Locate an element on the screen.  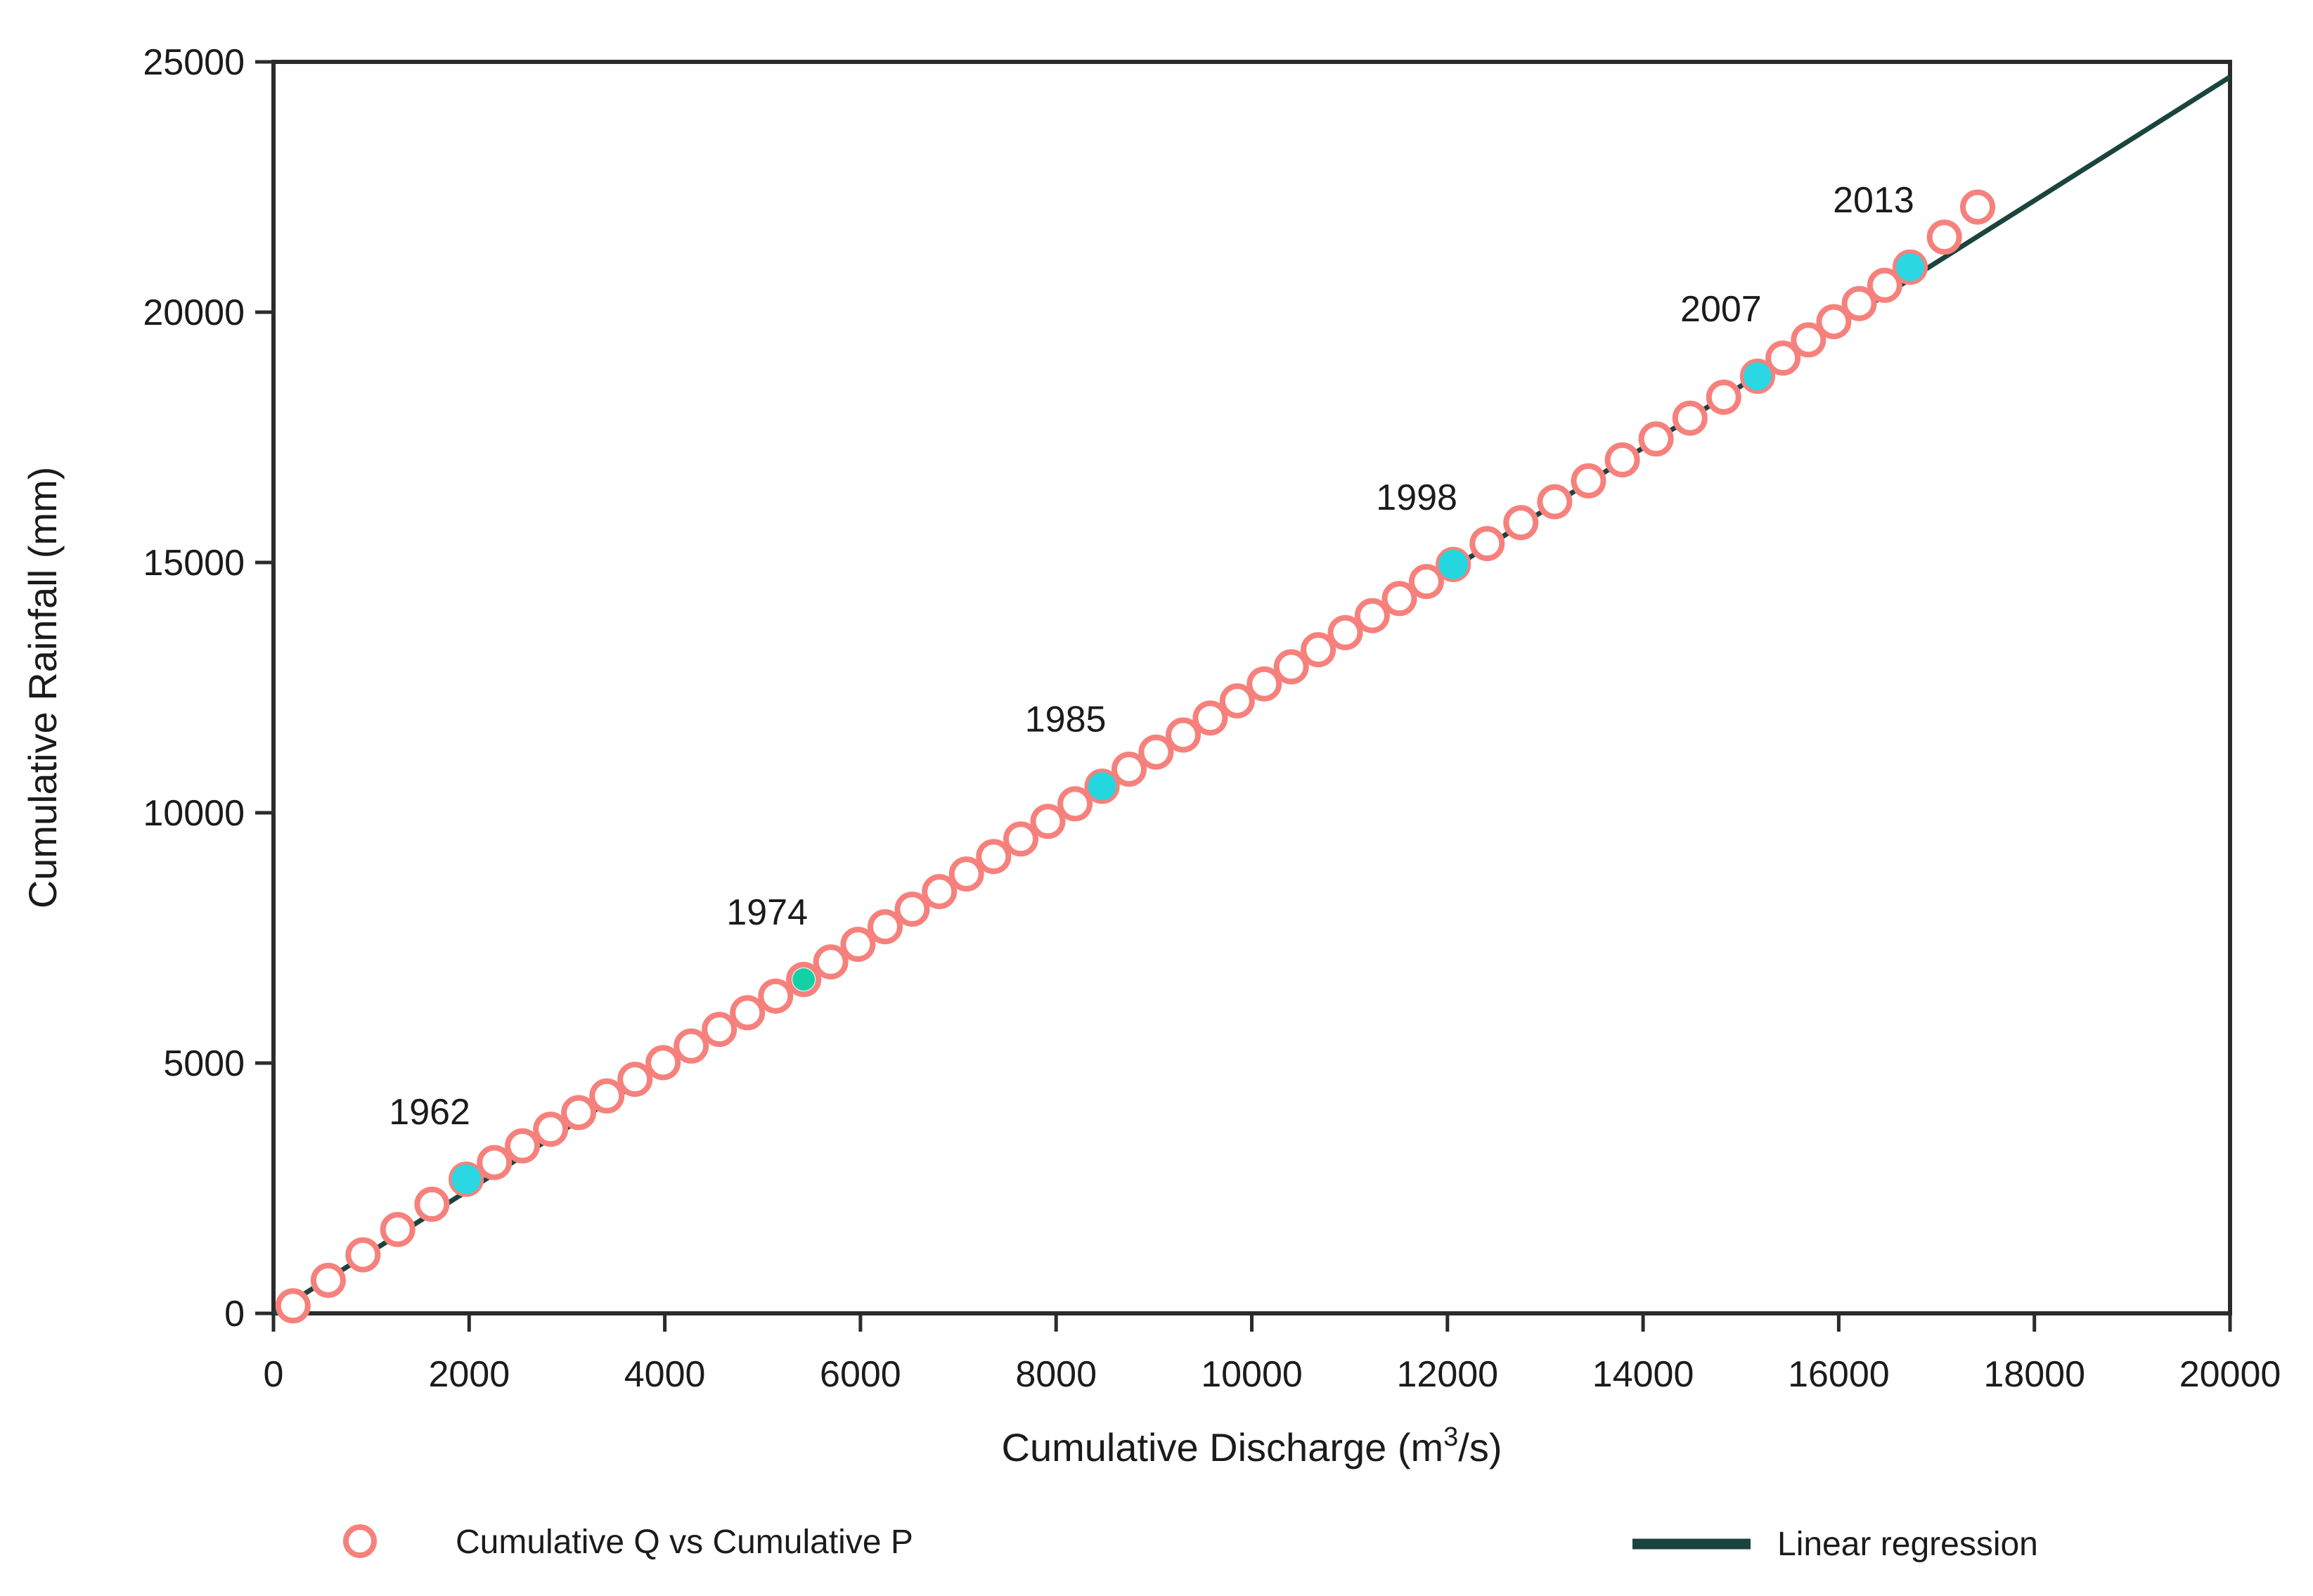
year-annotation: 2007 is located at coordinates (1721, 309).